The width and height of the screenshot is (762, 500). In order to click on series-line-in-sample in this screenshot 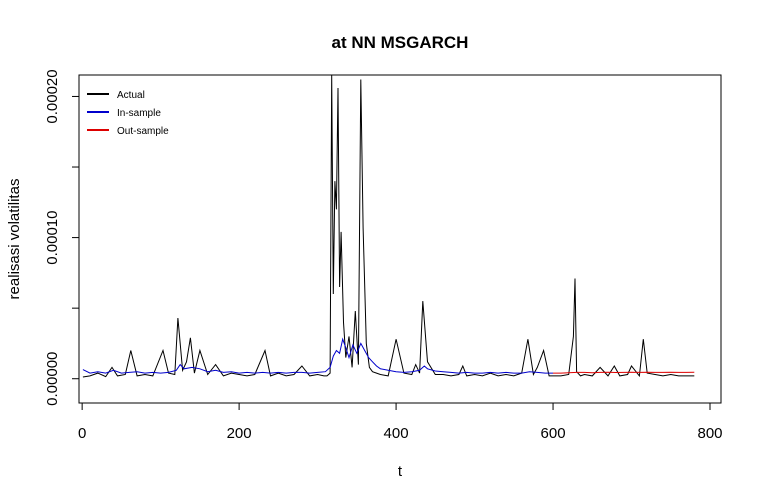, I will do `click(317, 355)`.